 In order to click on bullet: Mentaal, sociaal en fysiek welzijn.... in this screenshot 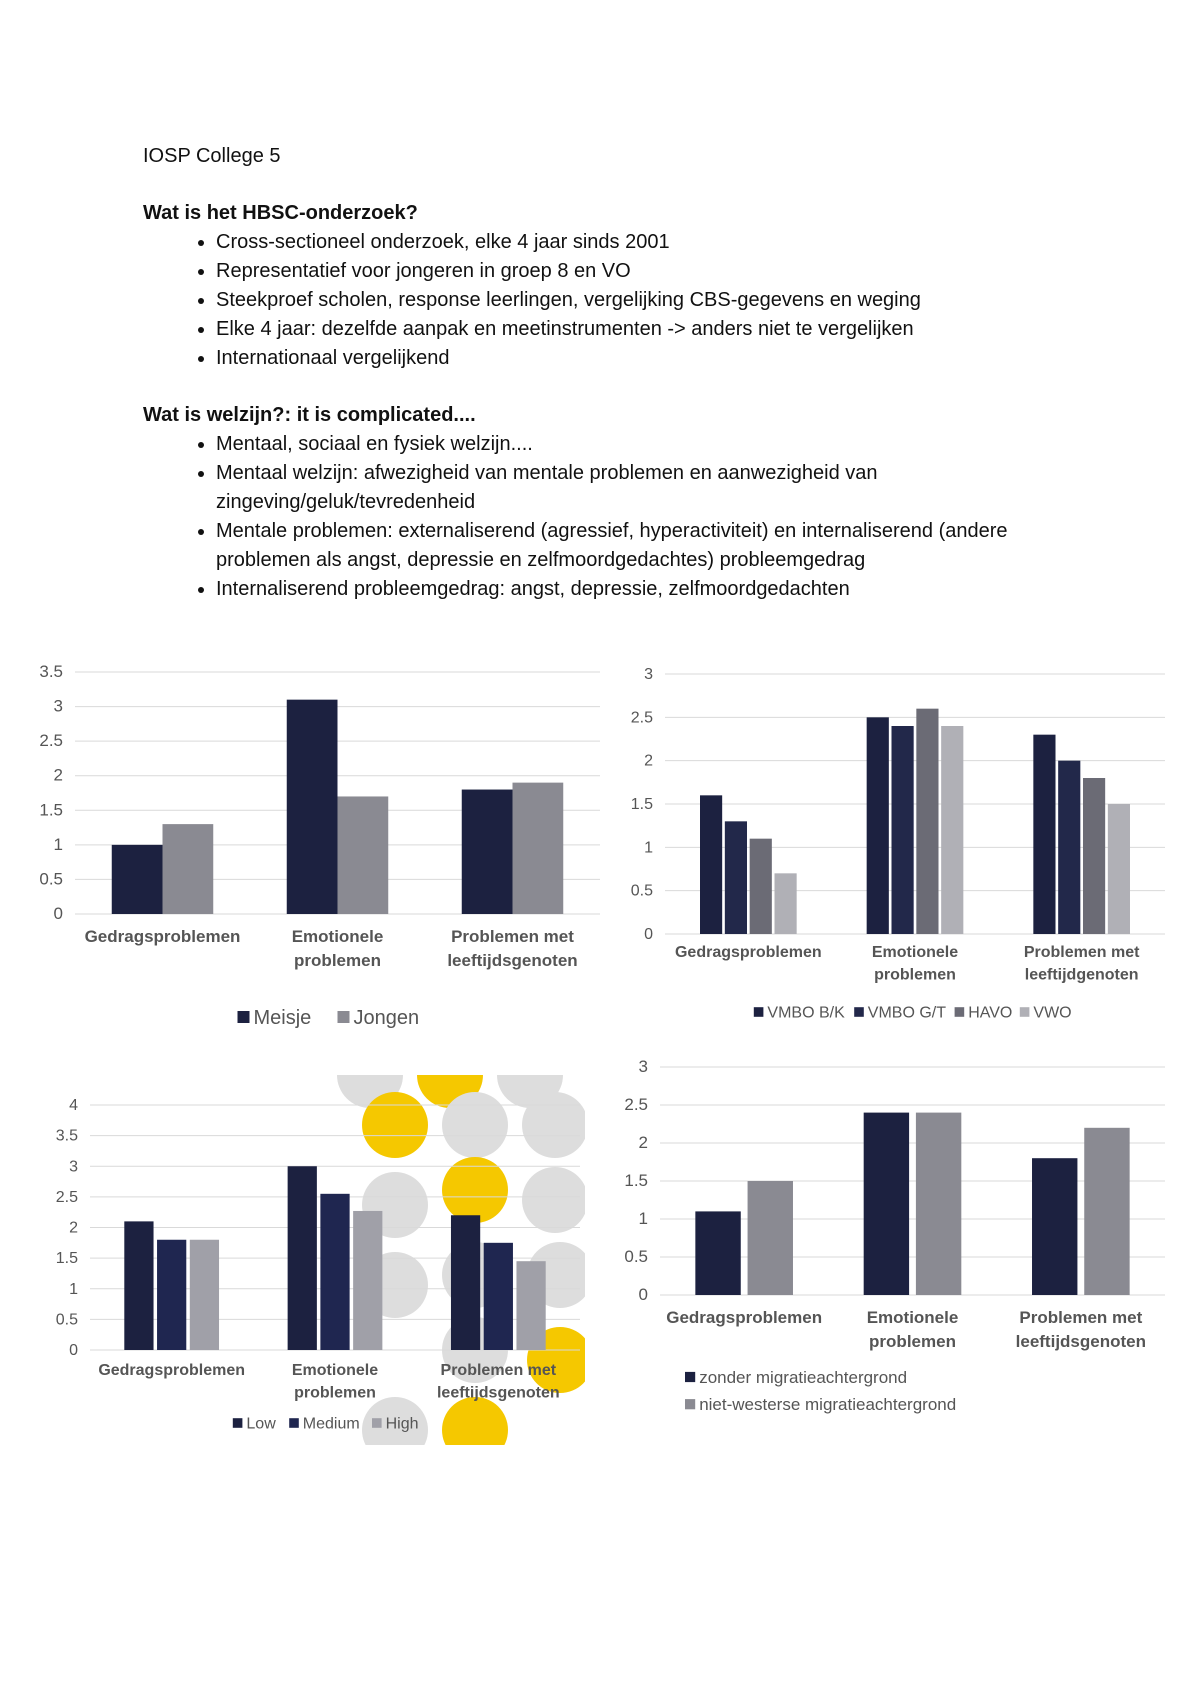, I will do `click(649, 444)`.